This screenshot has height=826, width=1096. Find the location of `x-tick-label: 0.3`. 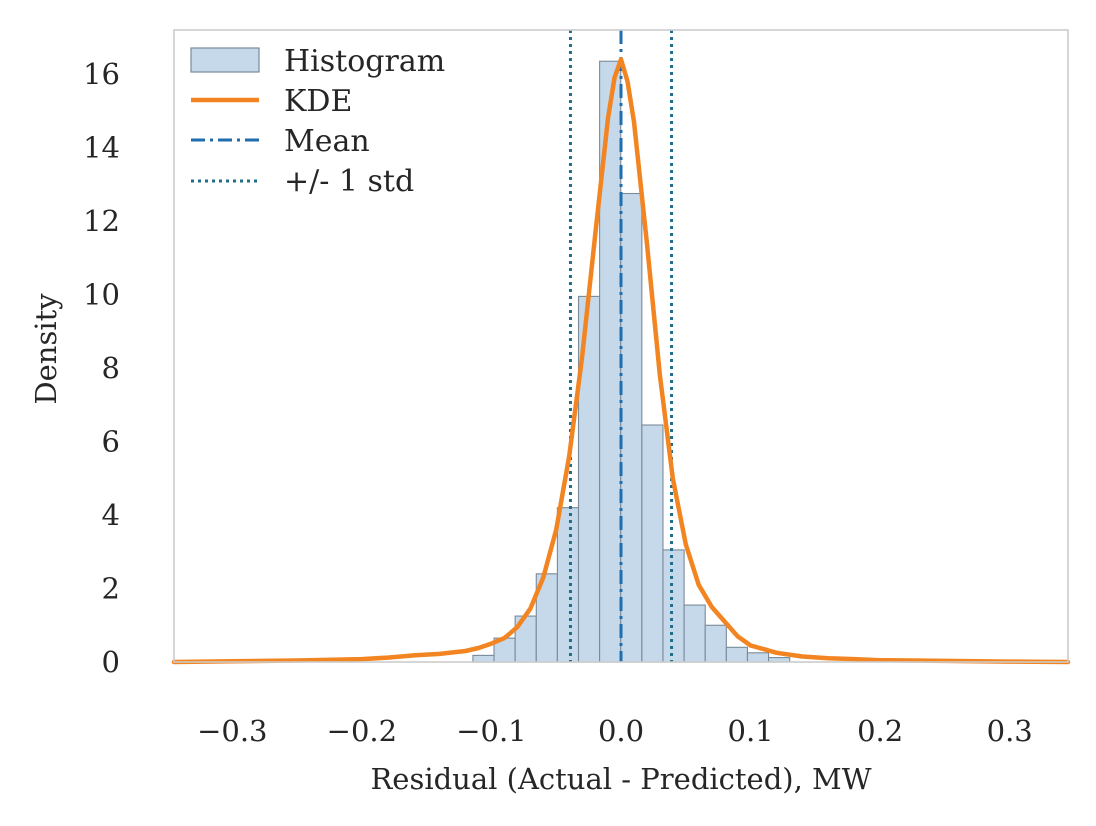

x-tick-label: 0.3 is located at coordinates (1010, 731).